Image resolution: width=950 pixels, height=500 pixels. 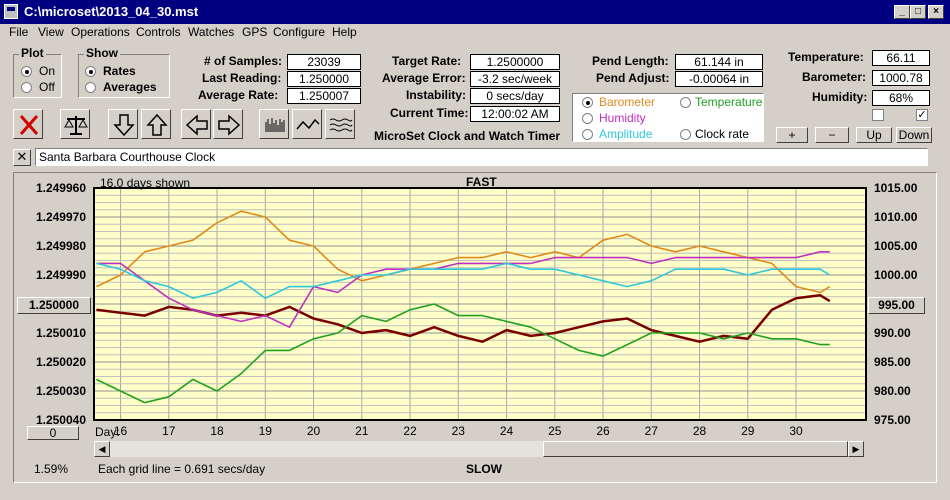 What do you see at coordinates (255, 32) in the screenshot?
I see `menu-gps: GPS` at bounding box center [255, 32].